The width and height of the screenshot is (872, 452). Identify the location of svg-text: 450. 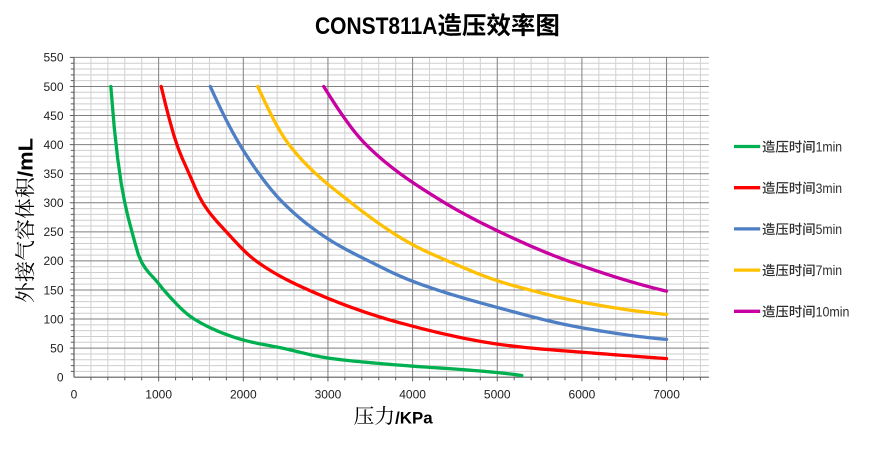
(53, 116).